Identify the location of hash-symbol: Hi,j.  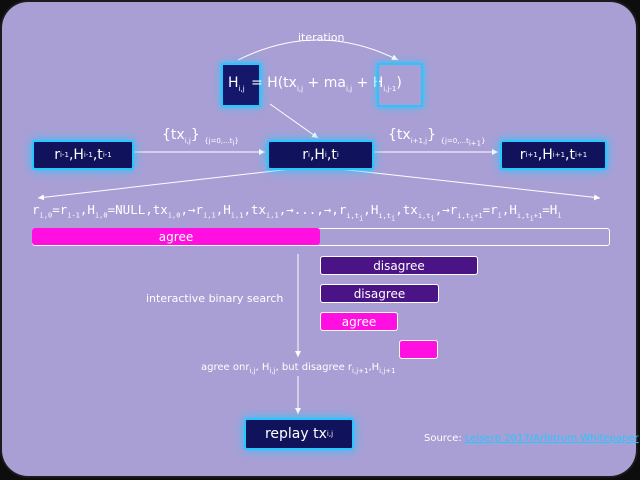
(236, 84).